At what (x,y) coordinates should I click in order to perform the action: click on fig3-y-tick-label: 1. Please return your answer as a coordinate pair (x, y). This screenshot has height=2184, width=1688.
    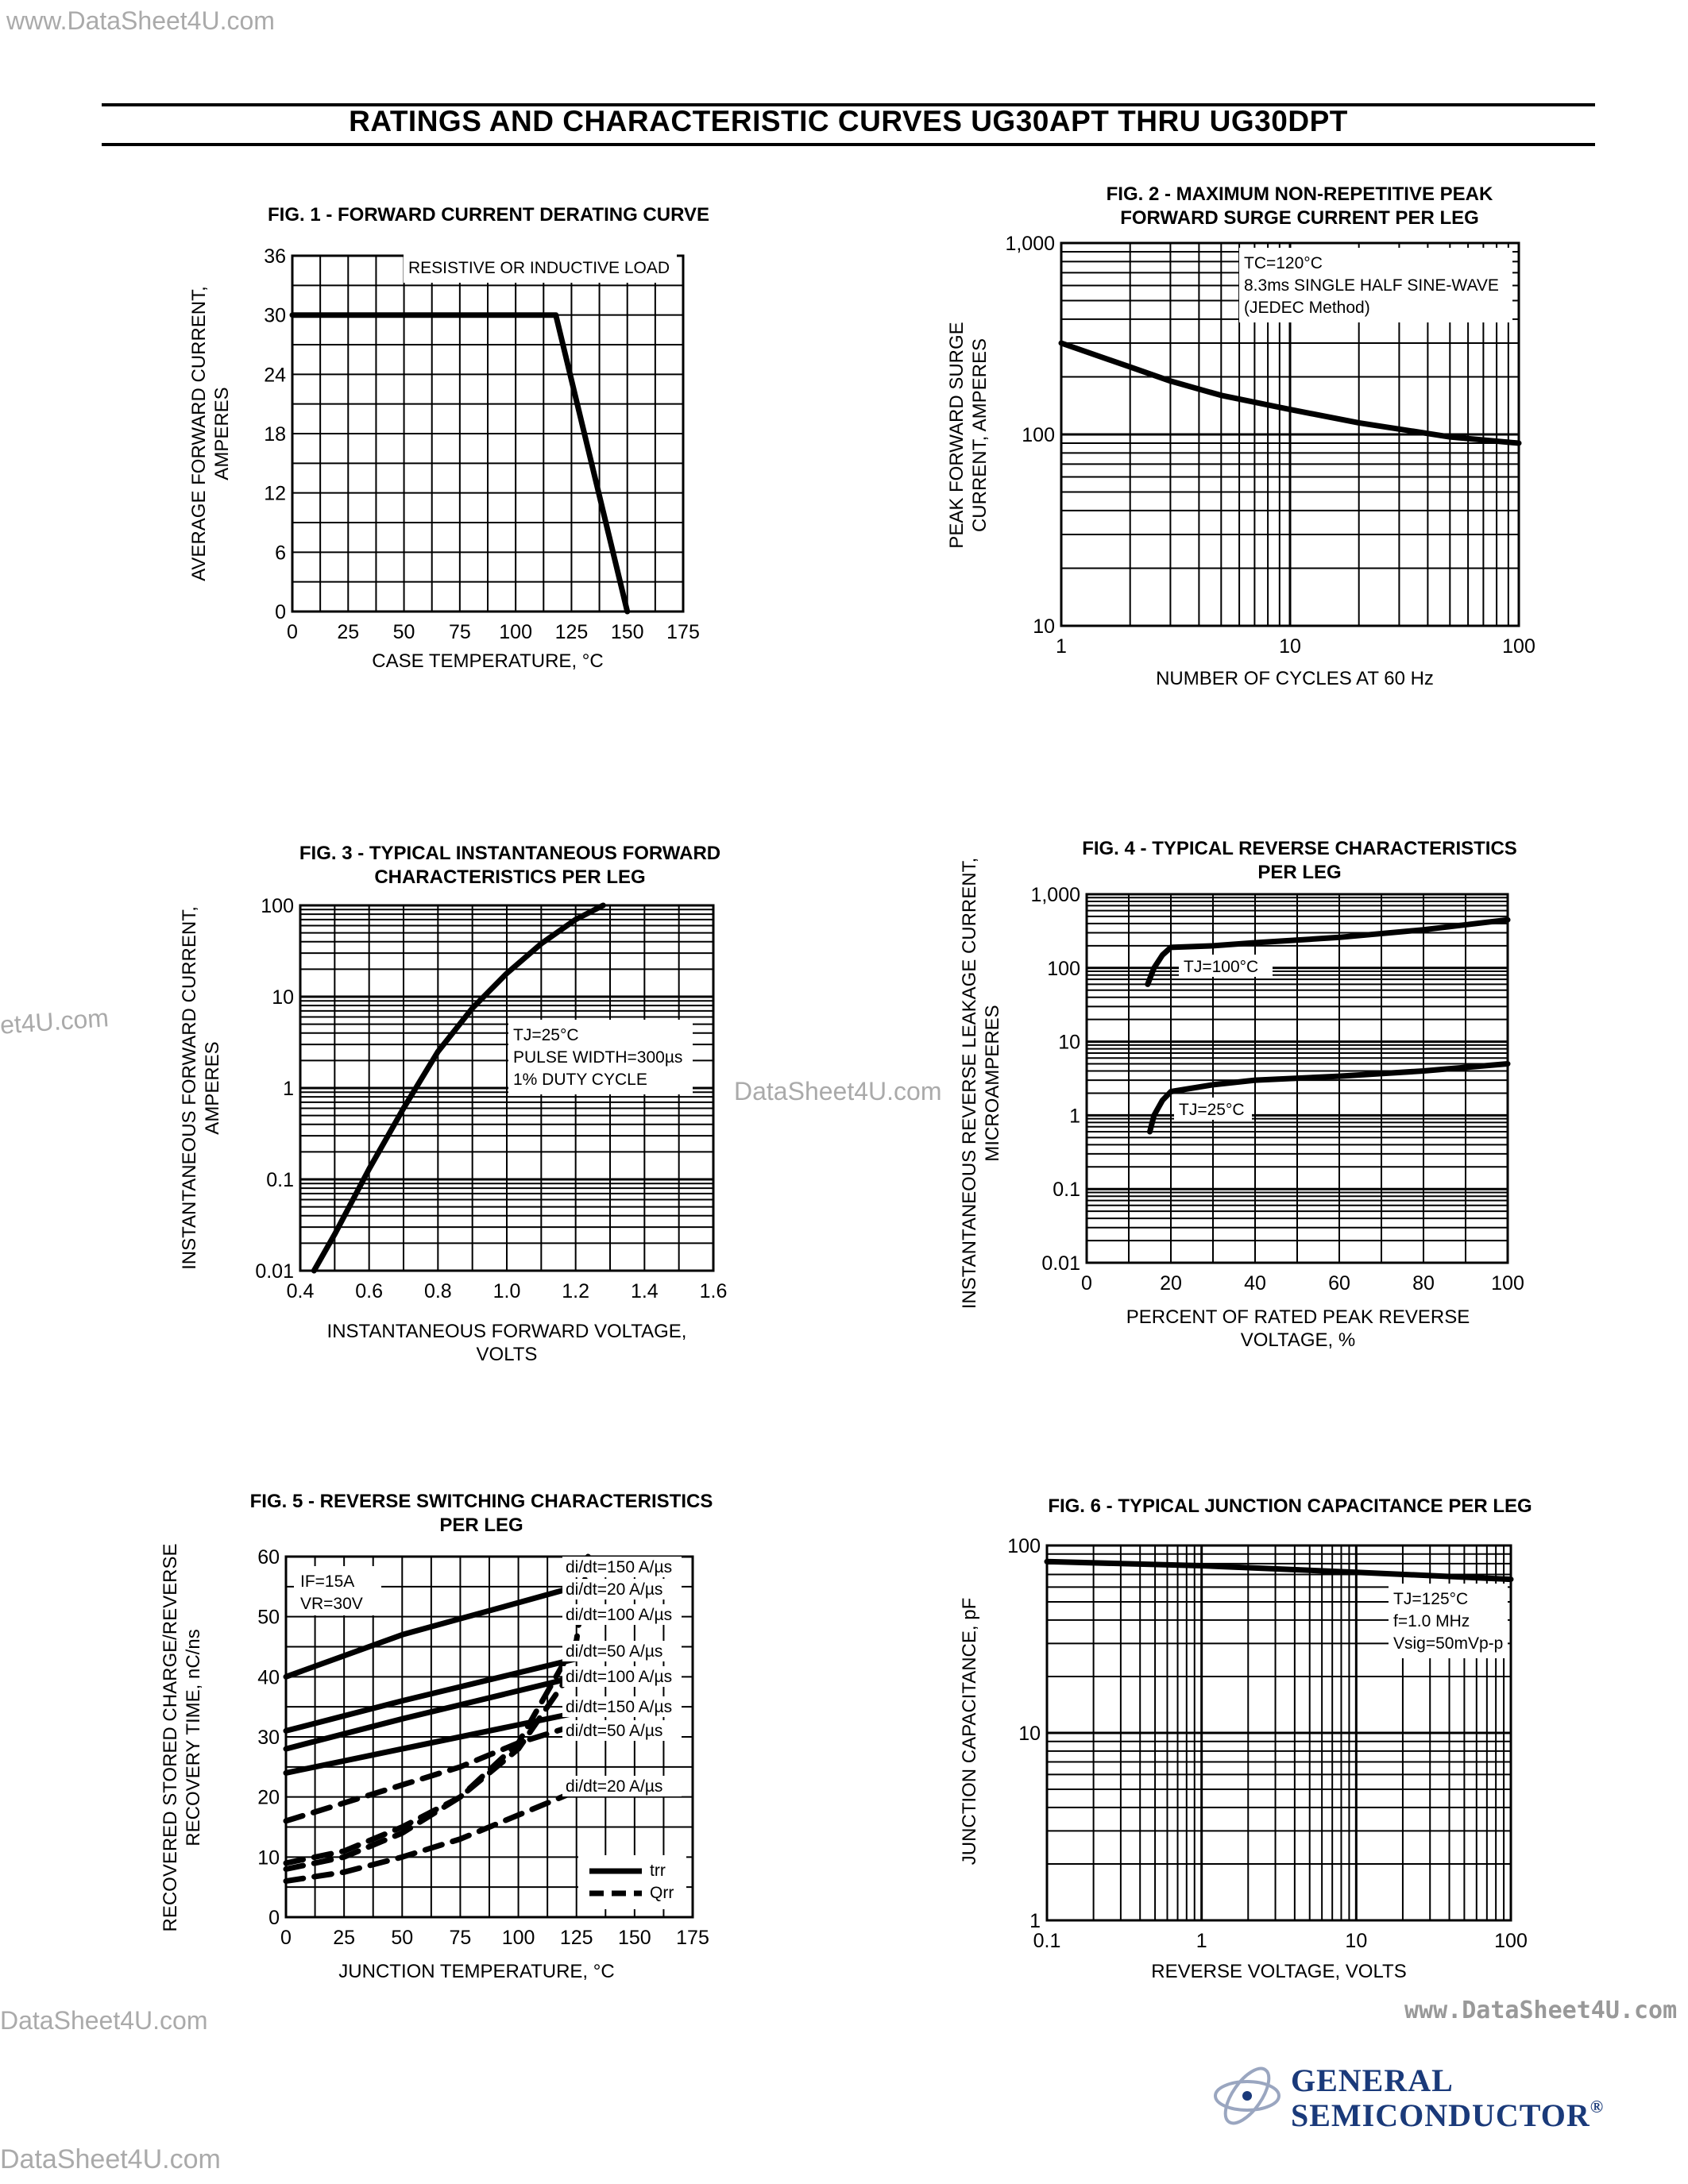
    Looking at the image, I should click on (288, 1089).